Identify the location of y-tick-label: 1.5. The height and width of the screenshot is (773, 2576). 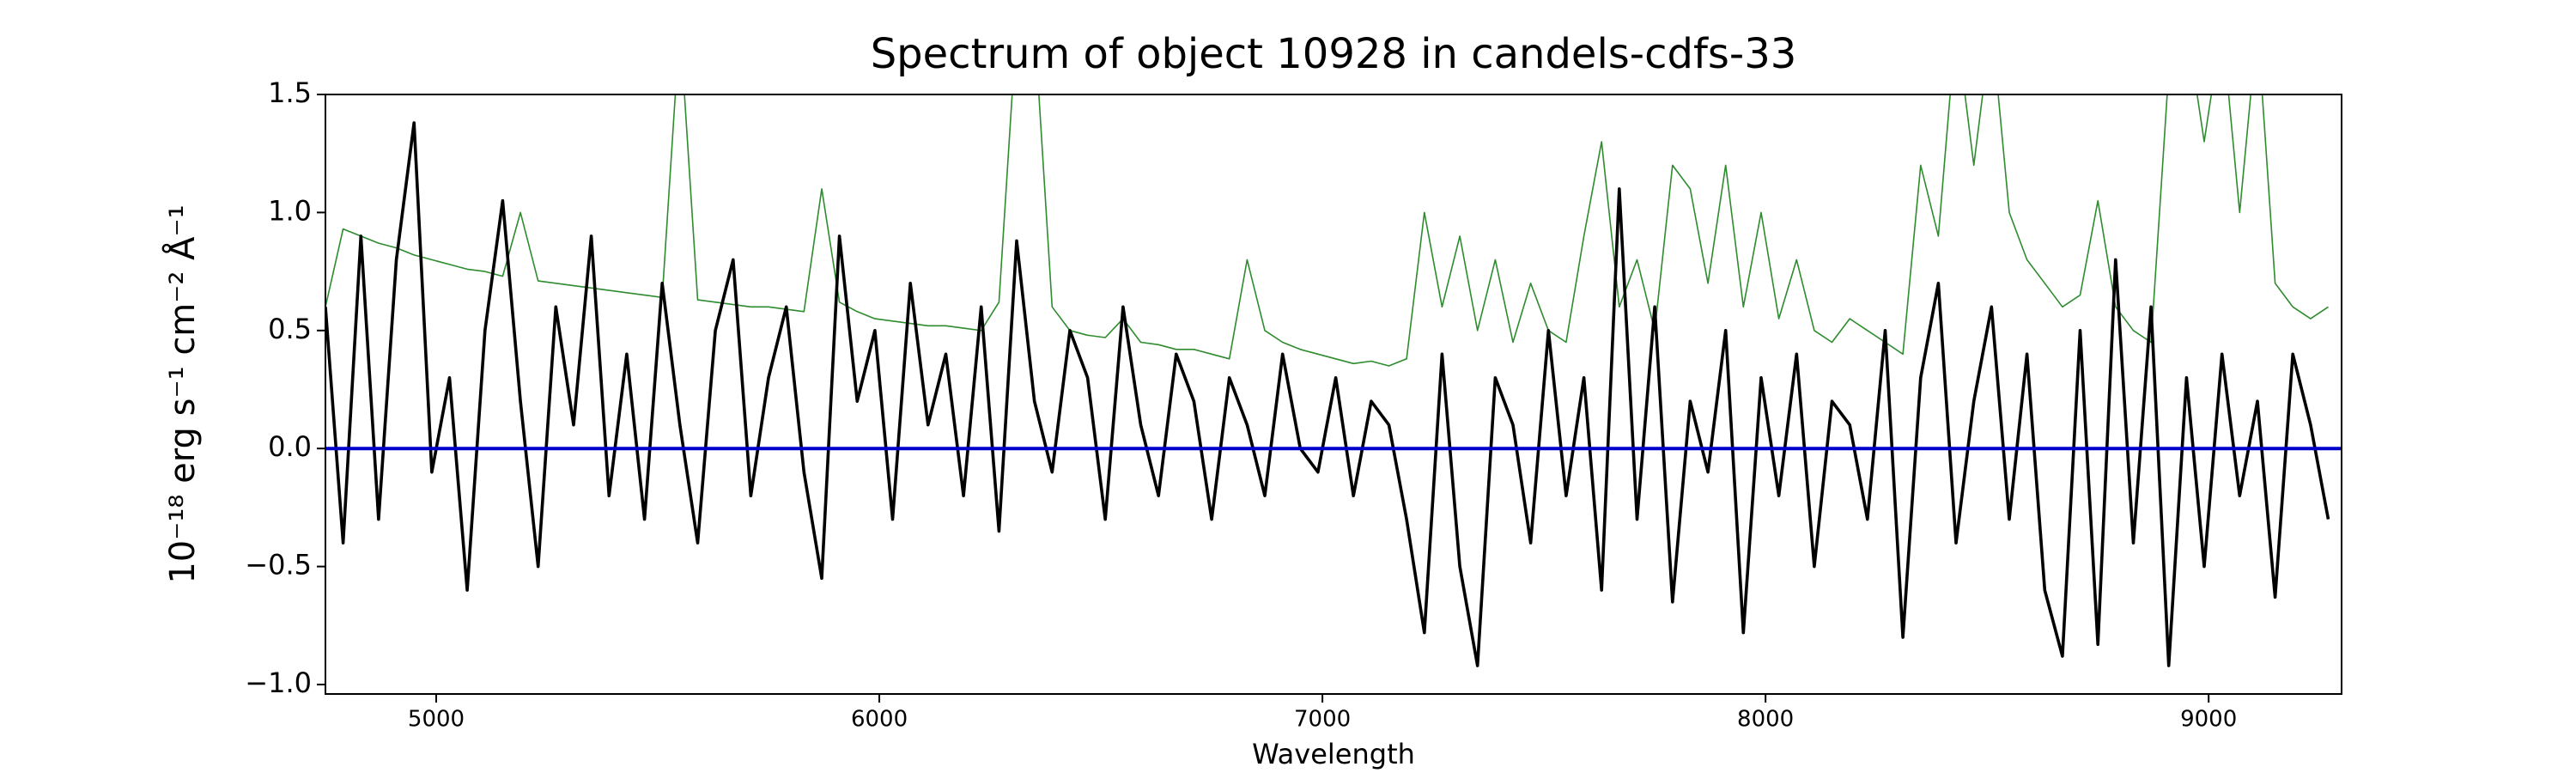
(290, 92).